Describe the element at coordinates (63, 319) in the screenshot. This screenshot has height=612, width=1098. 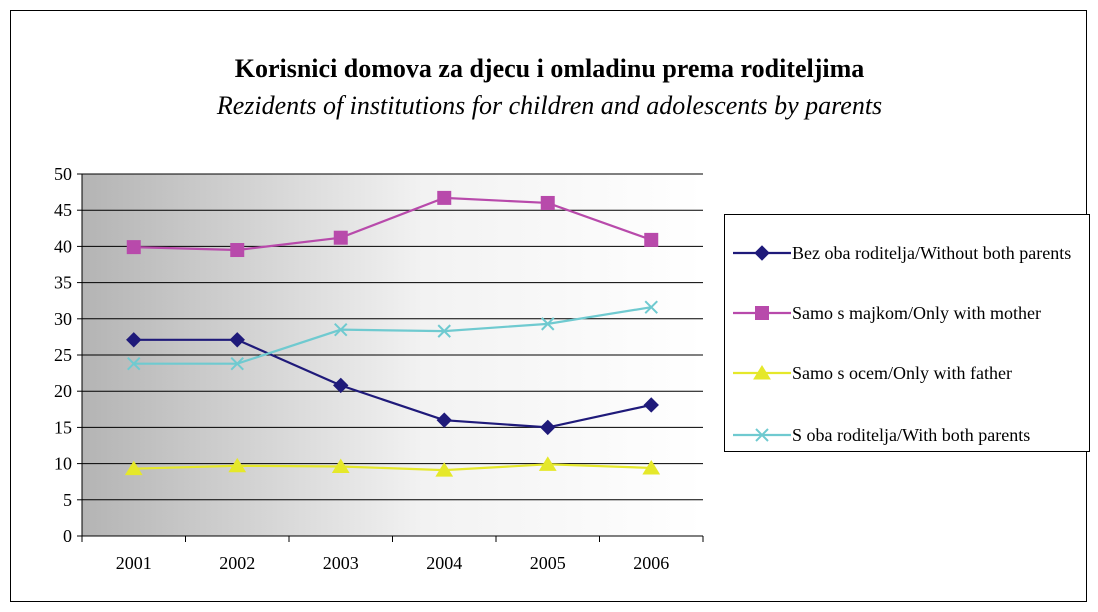
I see `y-tick-label: 30` at that location.